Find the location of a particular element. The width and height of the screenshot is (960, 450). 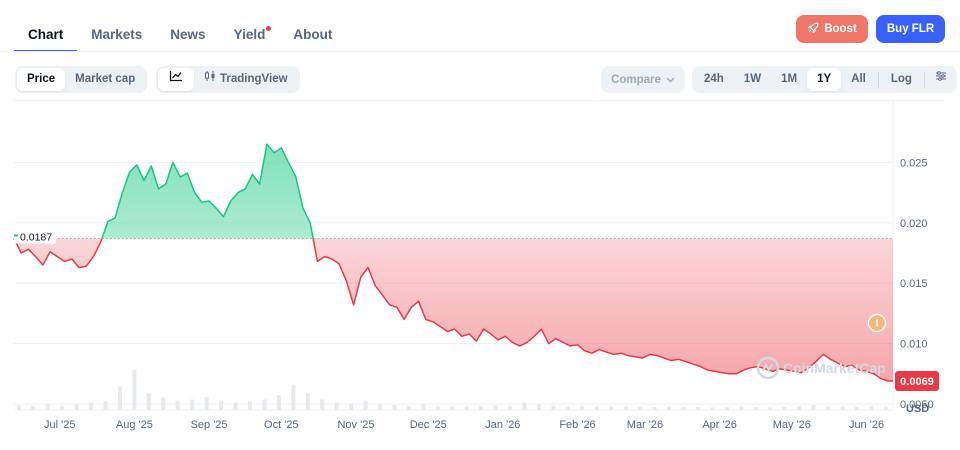

x-tick-label: Jan '26 is located at coordinates (502, 425).